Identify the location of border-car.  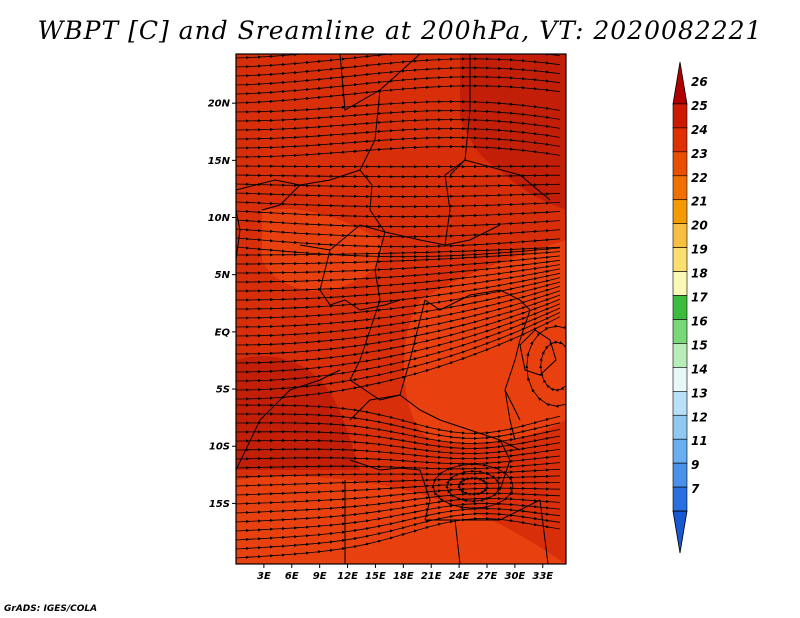
(400, 237).